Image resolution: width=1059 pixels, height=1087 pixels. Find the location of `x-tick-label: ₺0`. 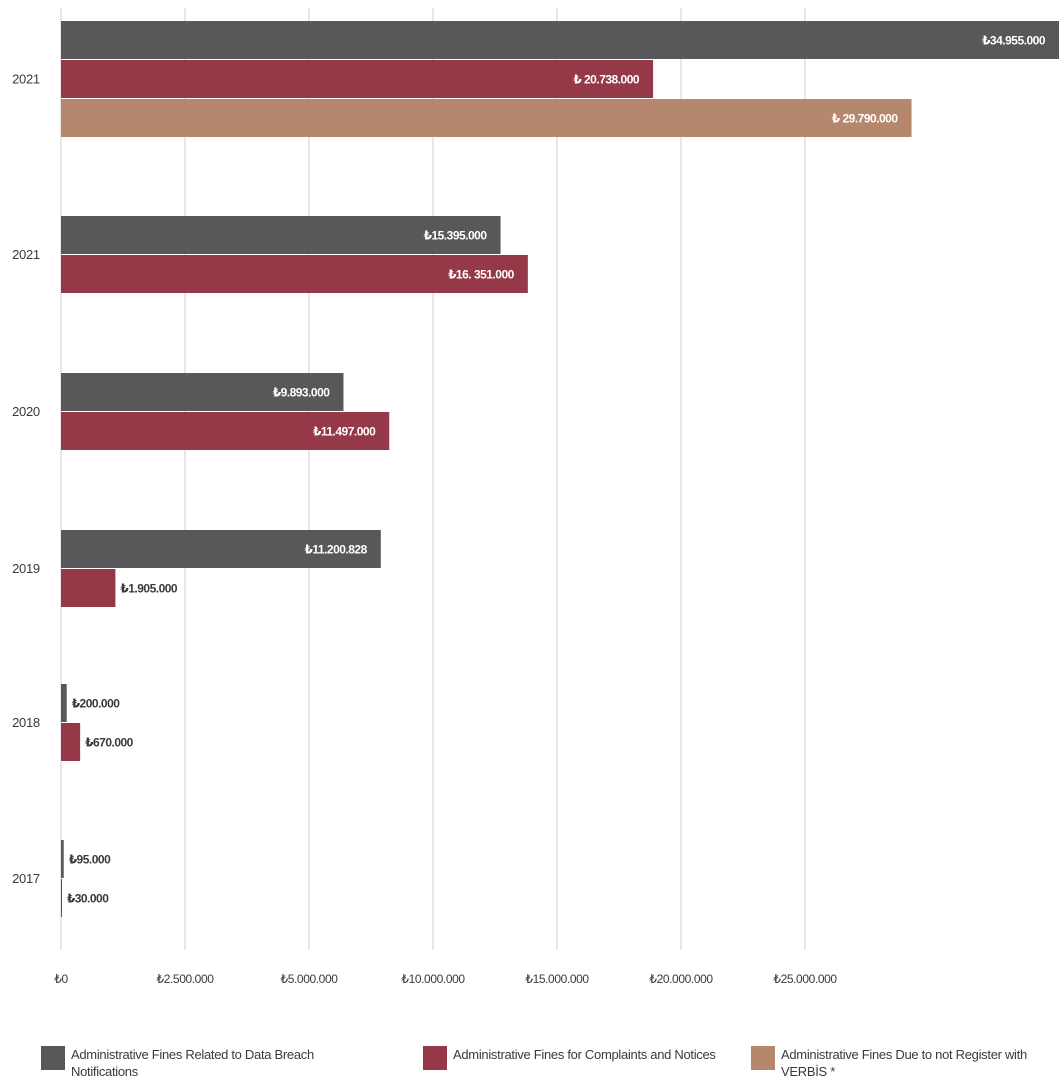

x-tick-label: ₺0 is located at coordinates (61, 979).